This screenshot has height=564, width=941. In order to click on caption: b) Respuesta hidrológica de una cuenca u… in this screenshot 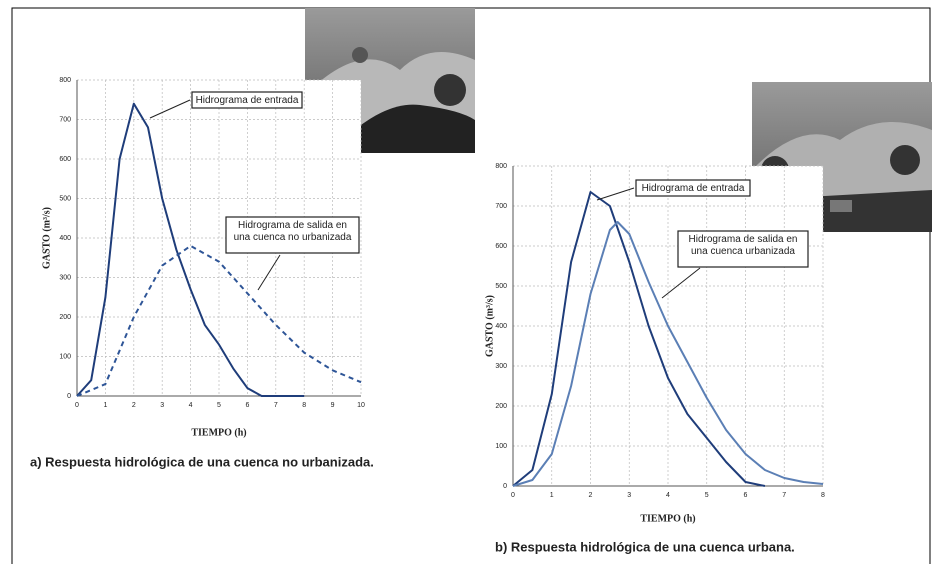, I will do `click(645, 546)`.